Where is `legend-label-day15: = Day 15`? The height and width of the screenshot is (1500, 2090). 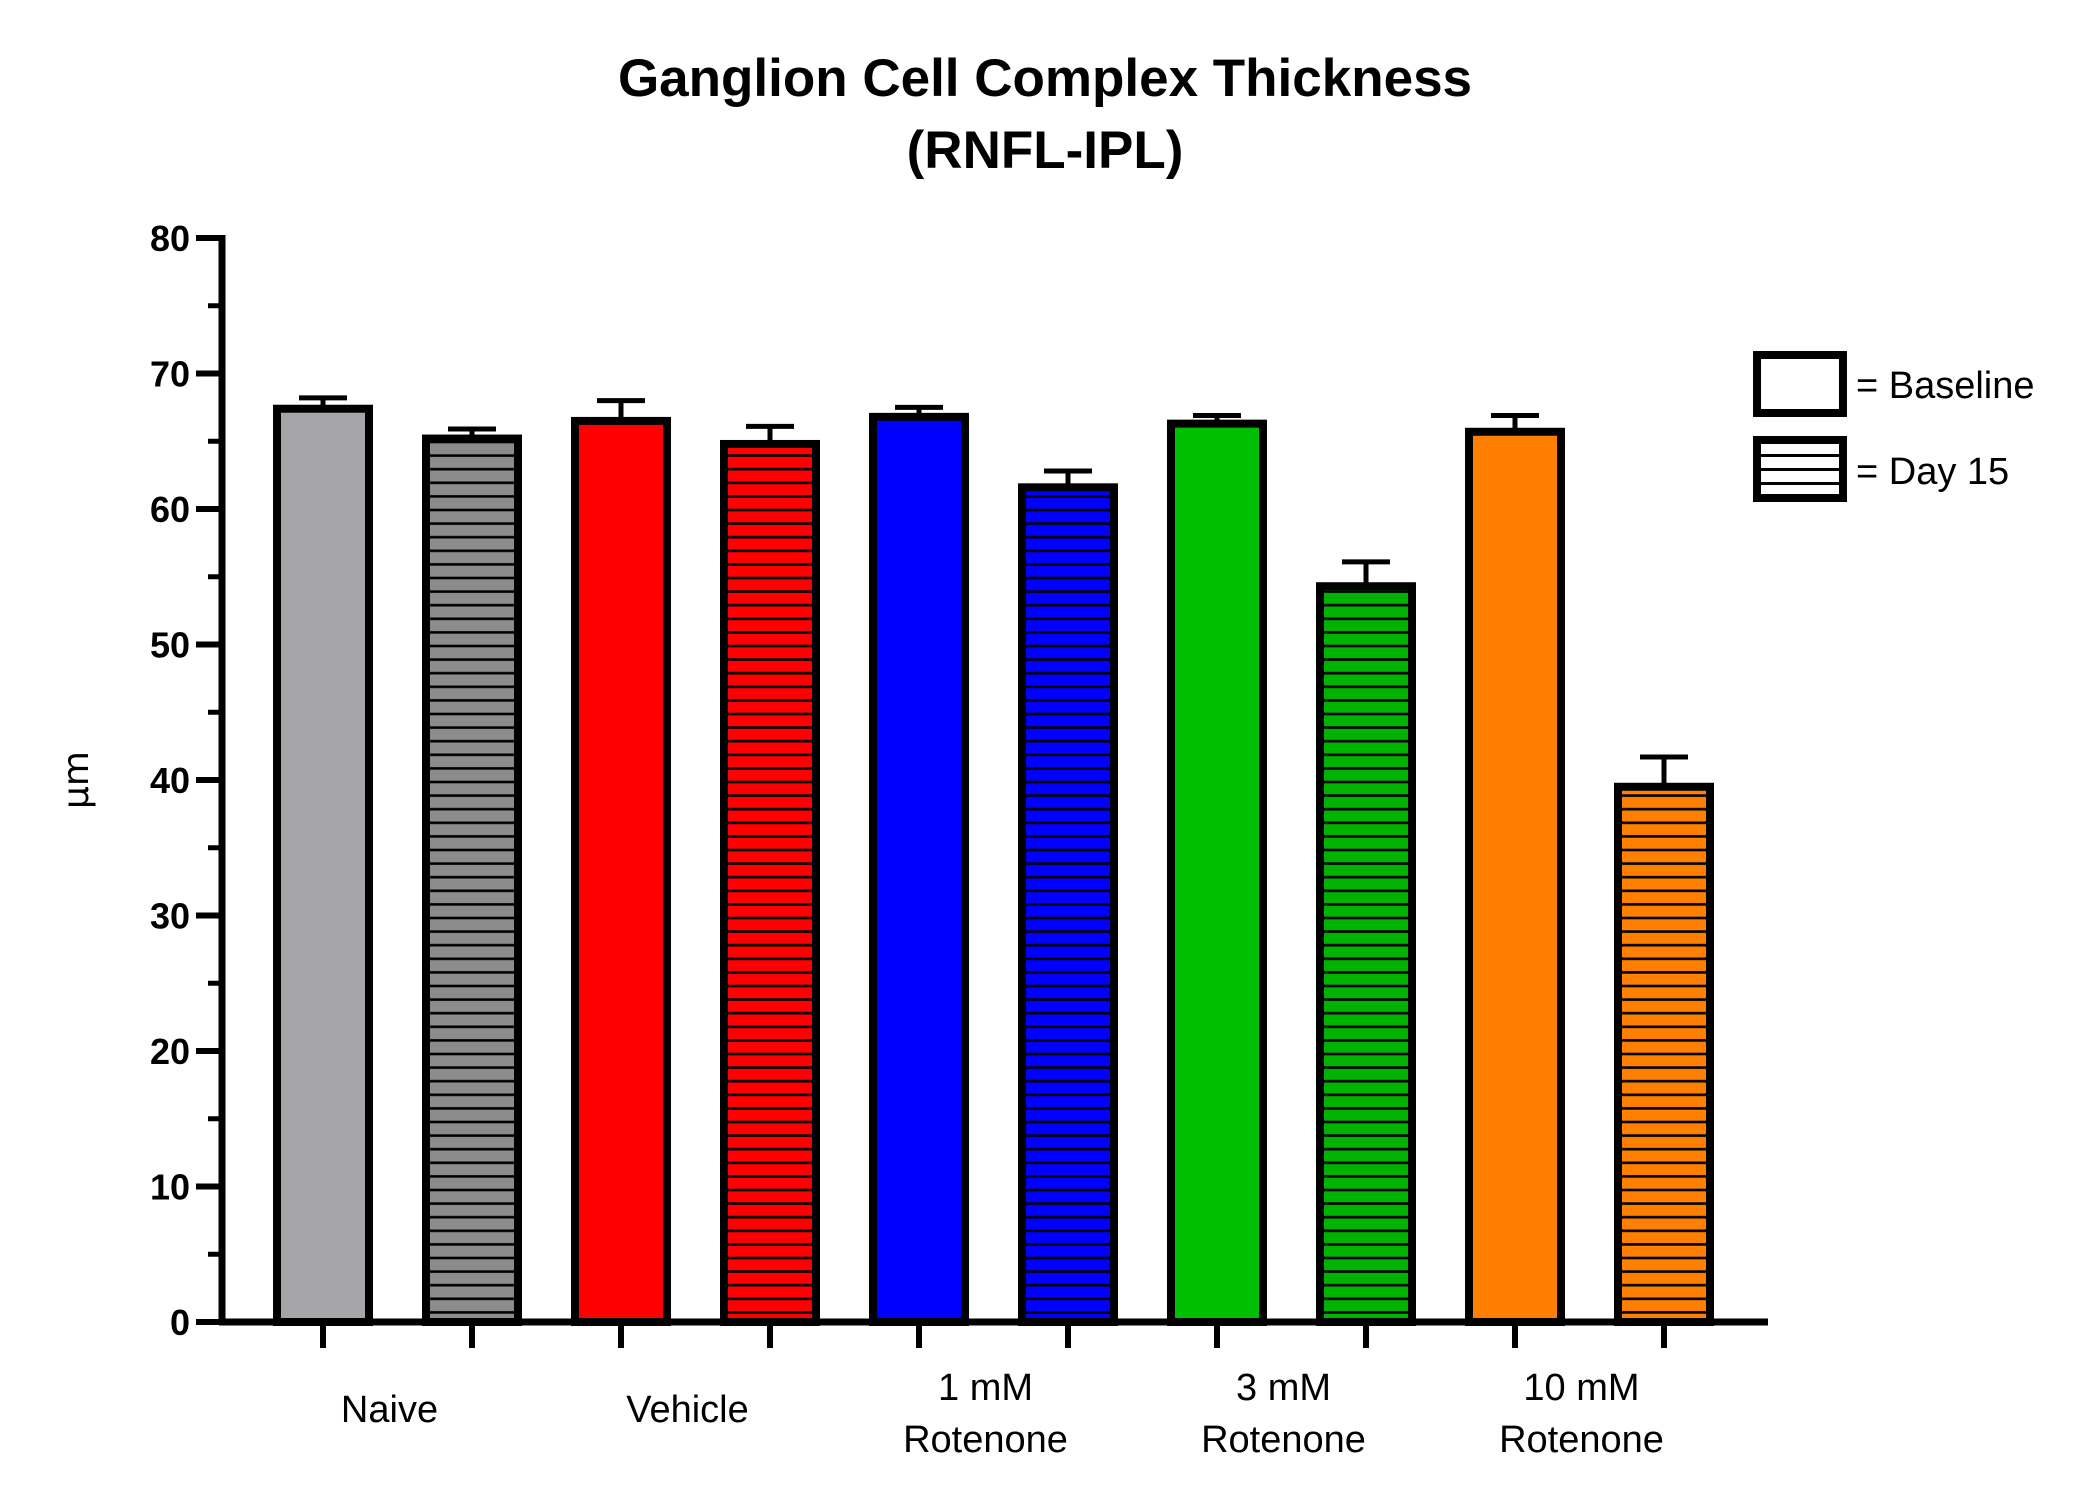
legend-label-day15: = Day 15 is located at coordinates (1932, 472).